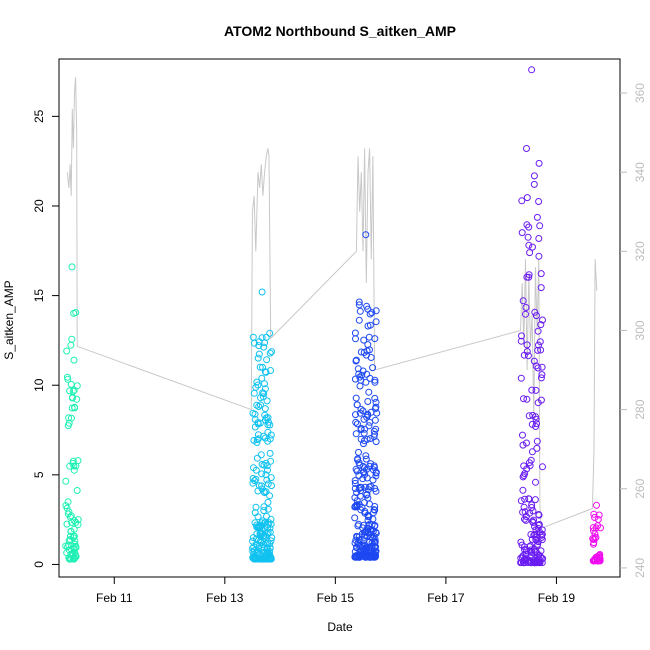 This screenshot has width=650, height=650. Describe the element at coordinates (39, 564) in the screenshot. I see `y-left-tick-label: 0` at that location.